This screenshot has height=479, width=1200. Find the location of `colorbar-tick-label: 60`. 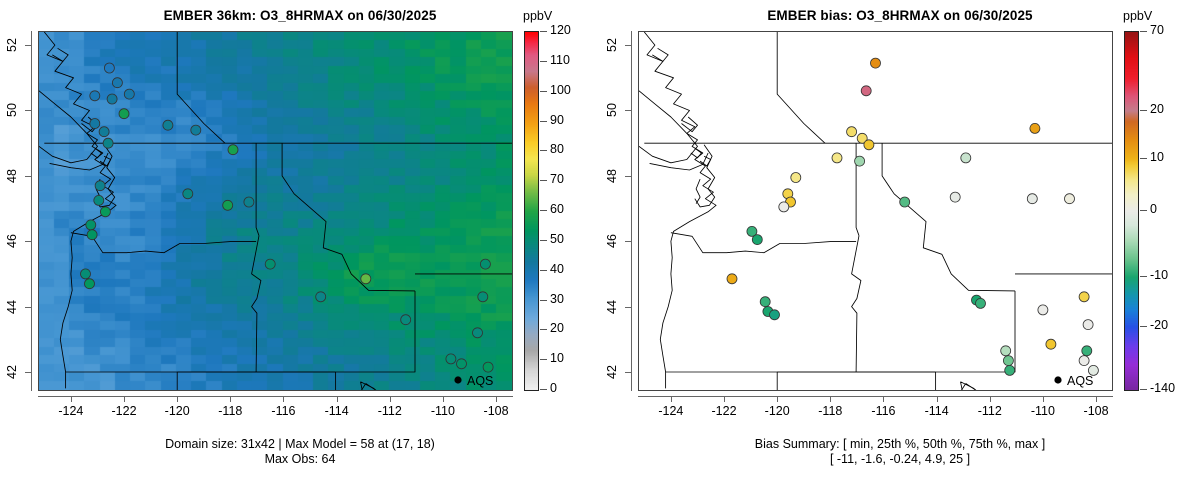

colorbar-tick-label: 60 is located at coordinates (557, 209).